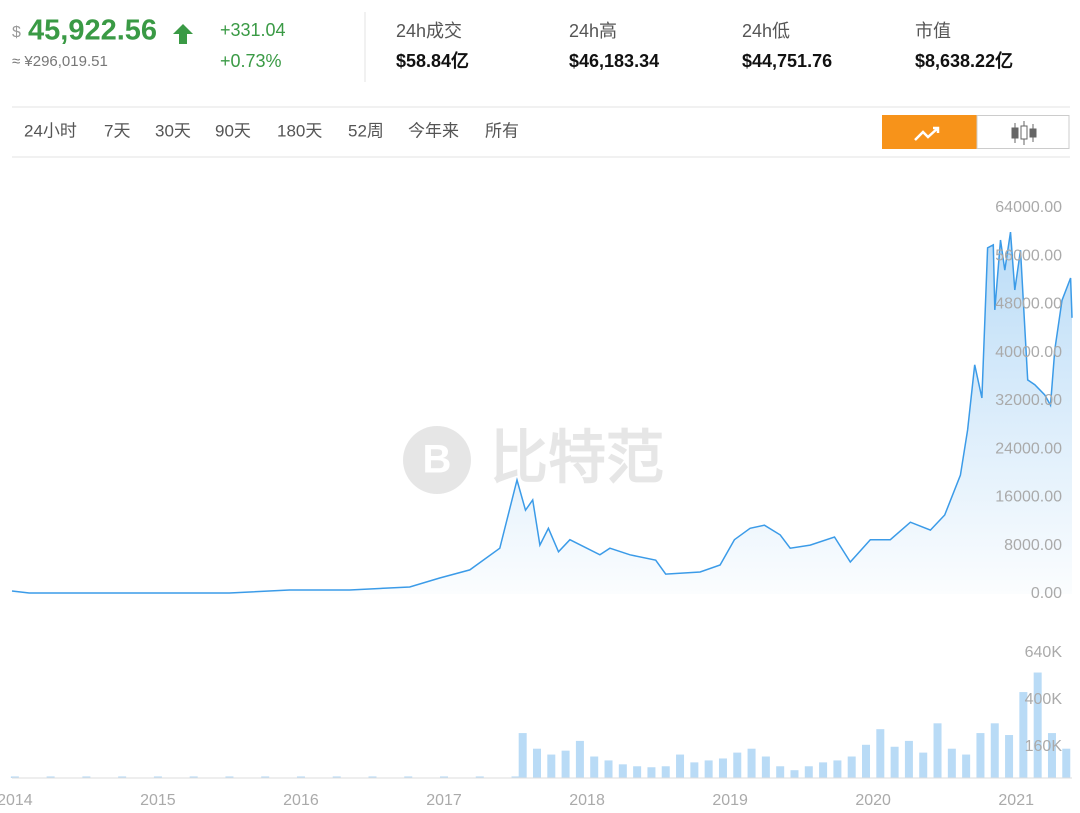 The width and height of the screenshot is (1080, 813). What do you see at coordinates (577, 457) in the screenshot?
I see `watermark-text: 比特范` at bounding box center [577, 457].